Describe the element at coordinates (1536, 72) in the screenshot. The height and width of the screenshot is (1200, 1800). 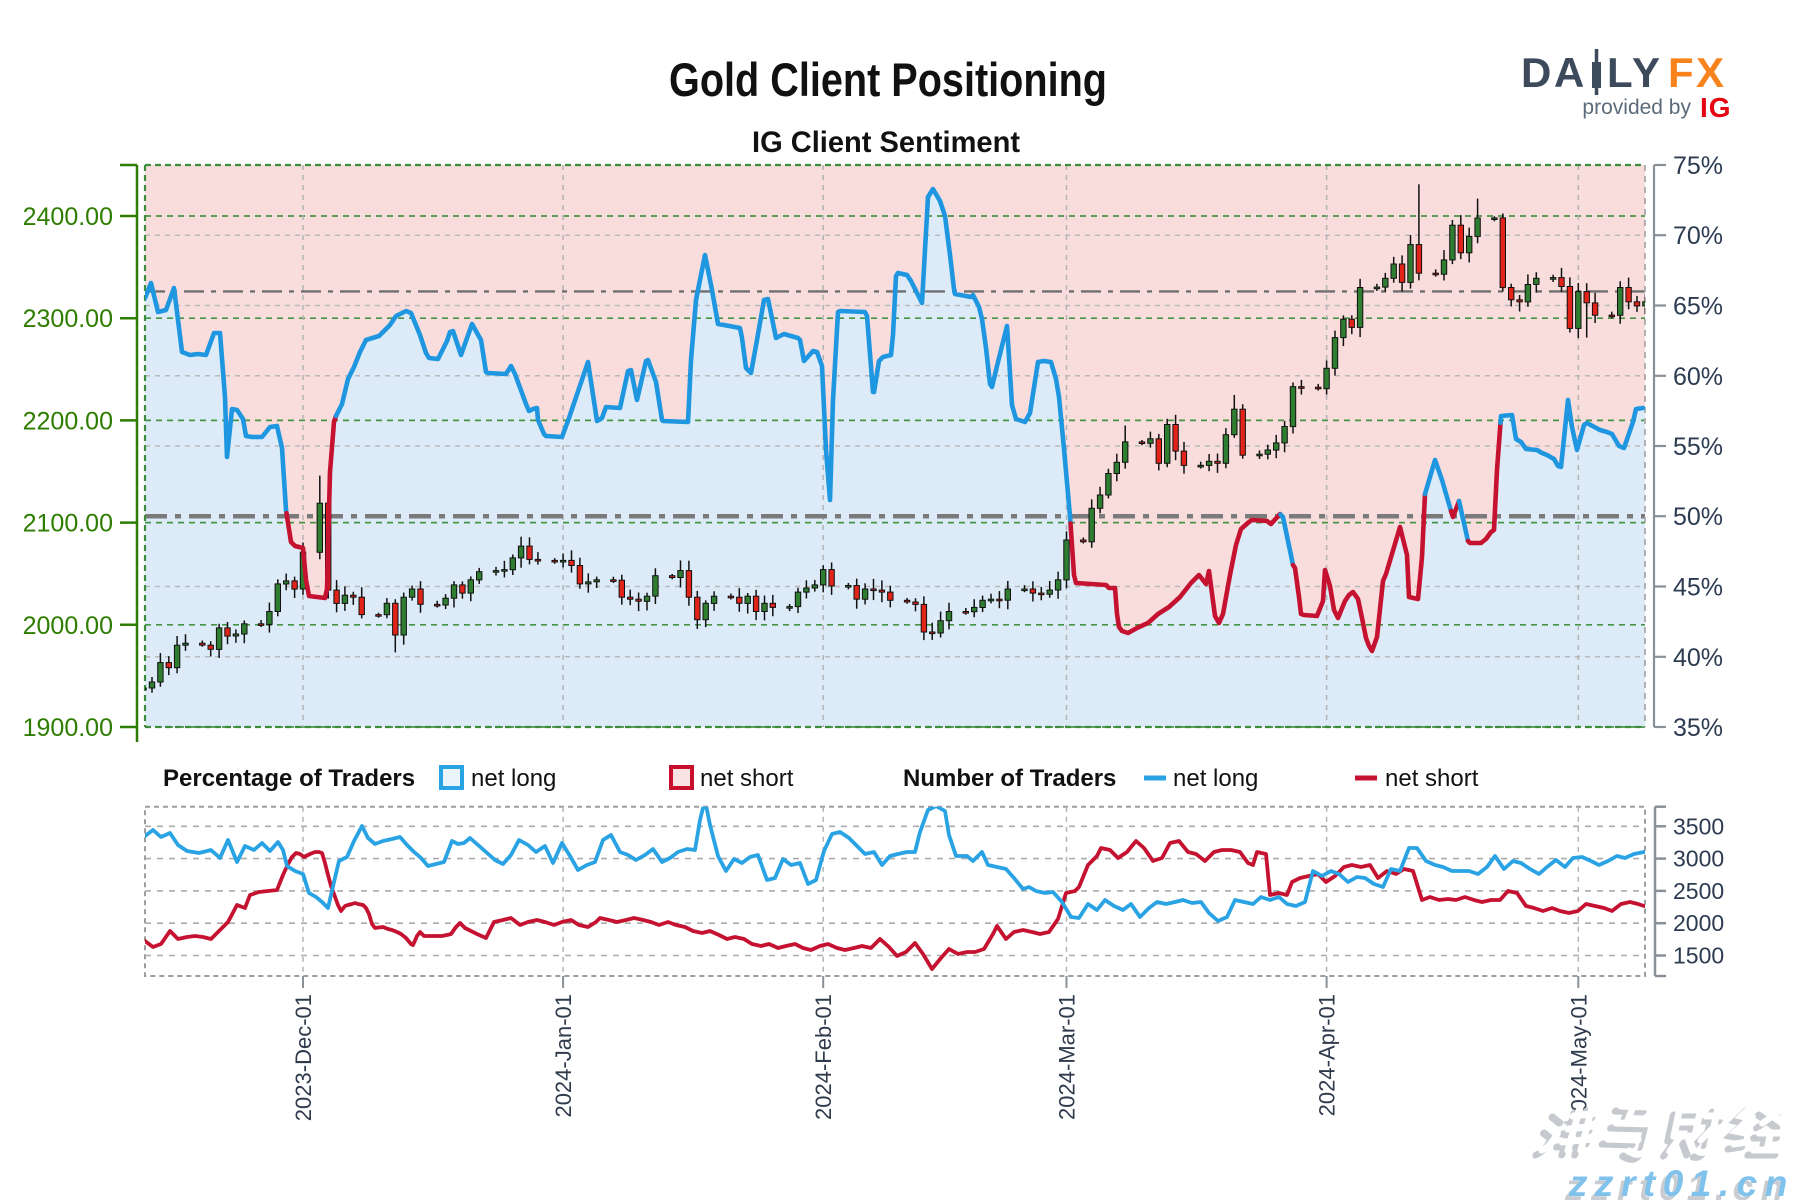
I see `svg-text: D` at that location.